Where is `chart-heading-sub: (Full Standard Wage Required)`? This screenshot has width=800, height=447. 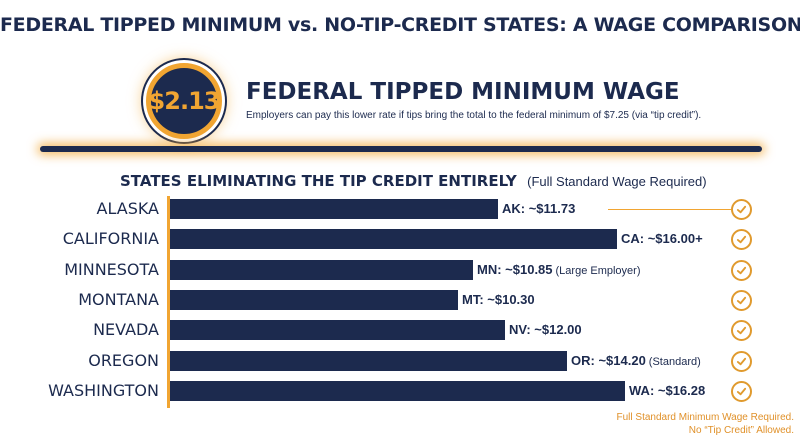 chart-heading-sub: (Full Standard Wage Required) is located at coordinates (617, 181).